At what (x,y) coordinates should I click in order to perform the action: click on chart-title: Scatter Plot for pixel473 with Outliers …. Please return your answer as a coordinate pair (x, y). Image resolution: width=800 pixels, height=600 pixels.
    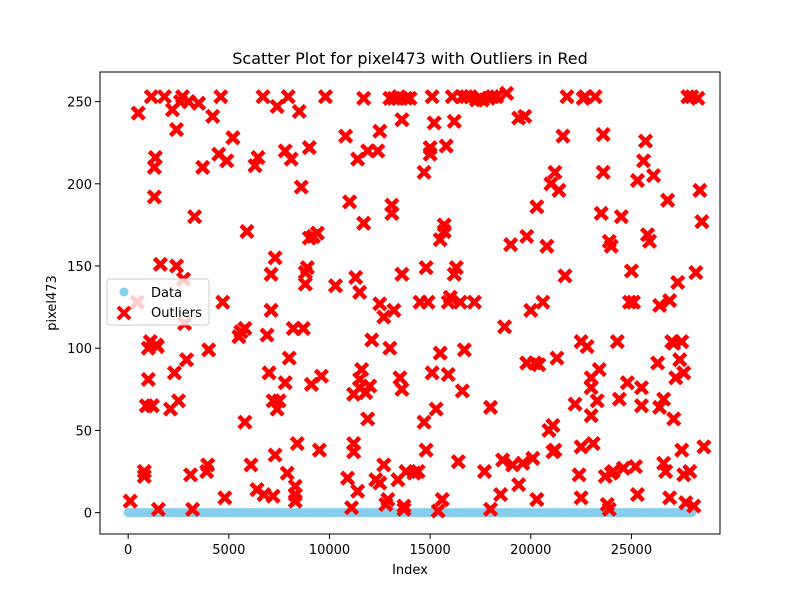
    Looking at the image, I should click on (409, 58).